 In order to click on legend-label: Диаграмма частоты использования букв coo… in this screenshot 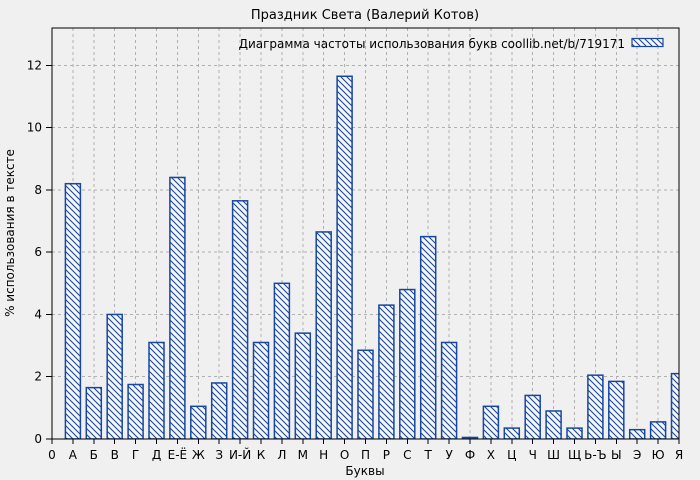, I will do `click(432, 44)`.